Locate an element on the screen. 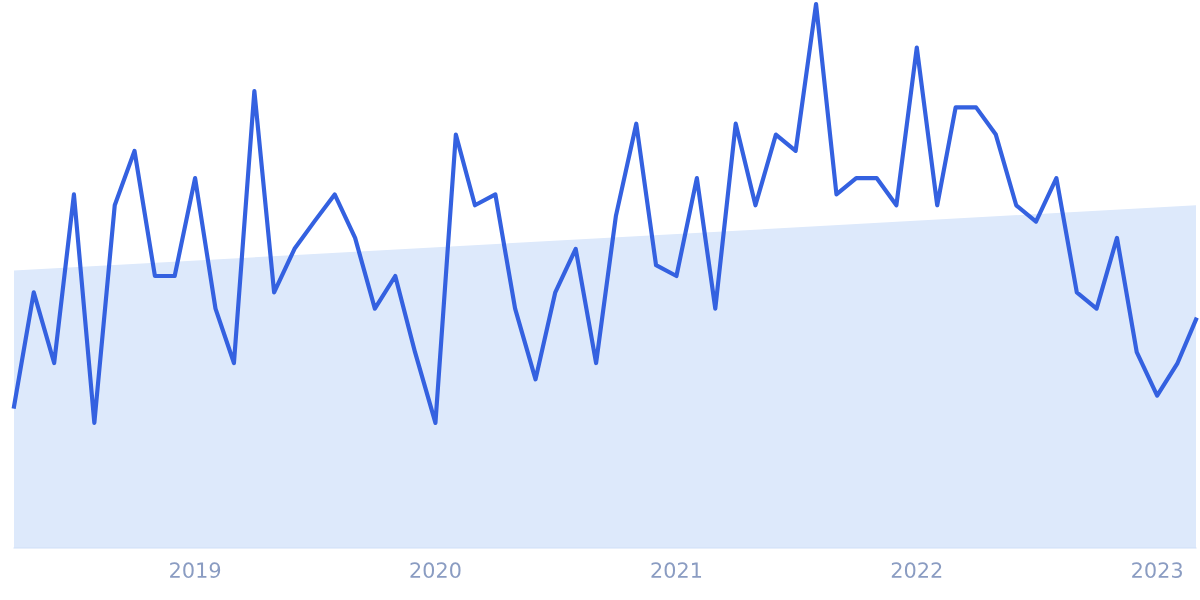 This screenshot has width=1200, height=600. x-tick-label: 2021 is located at coordinates (676, 570).